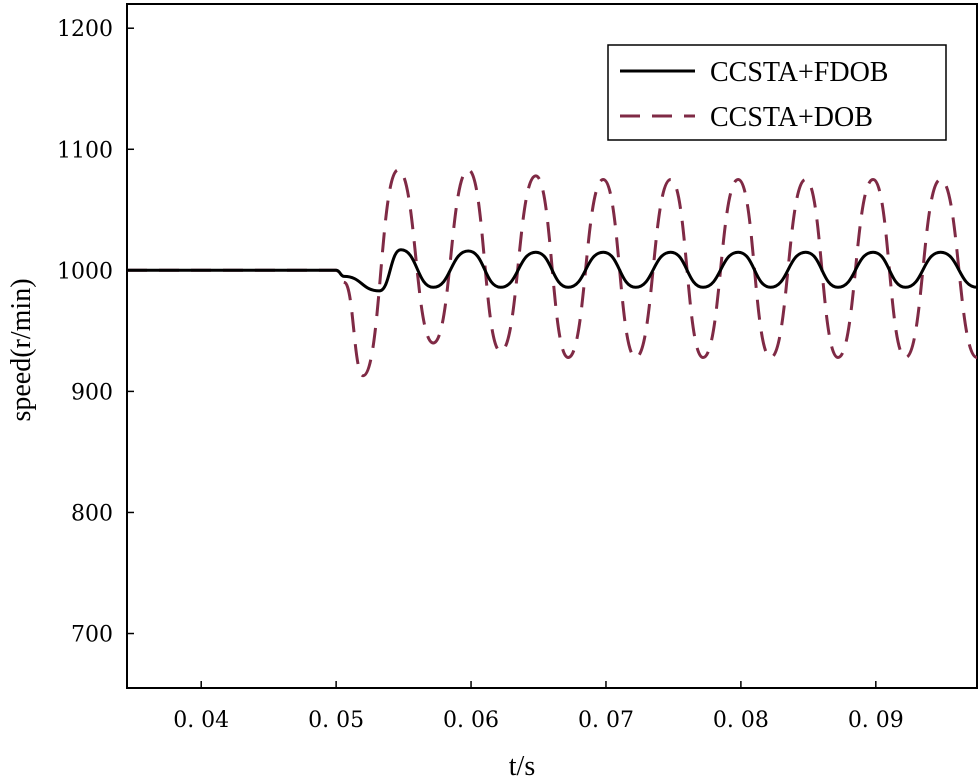 The height and width of the screenshot is (780, 980). I want to click on y-tick-label: 800, so click(92, 513).